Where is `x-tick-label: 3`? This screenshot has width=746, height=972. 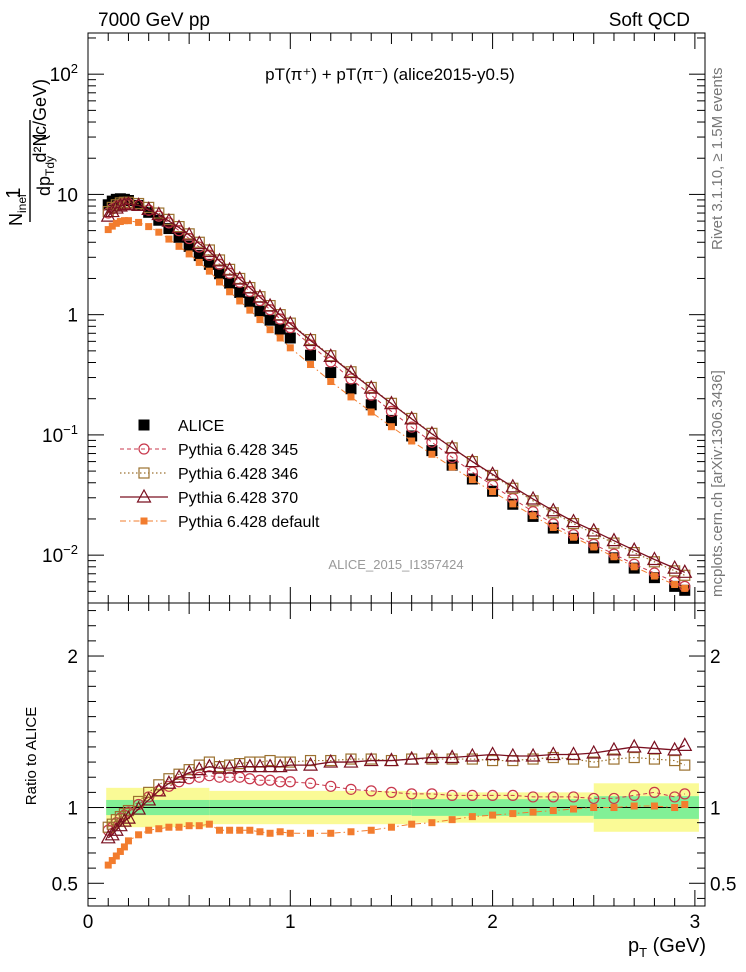 x-tick-label: 3 is located at coordinates (695, 922).